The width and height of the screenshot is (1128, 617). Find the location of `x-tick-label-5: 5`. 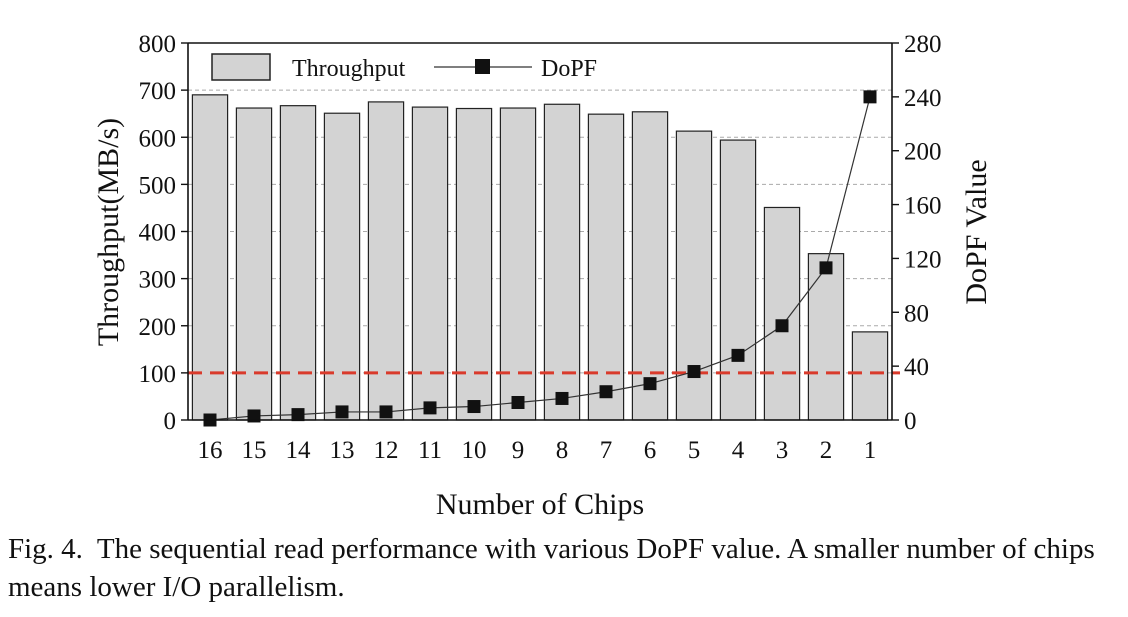

x-tick-label-5: 5 is located at coordinates (694, 450).